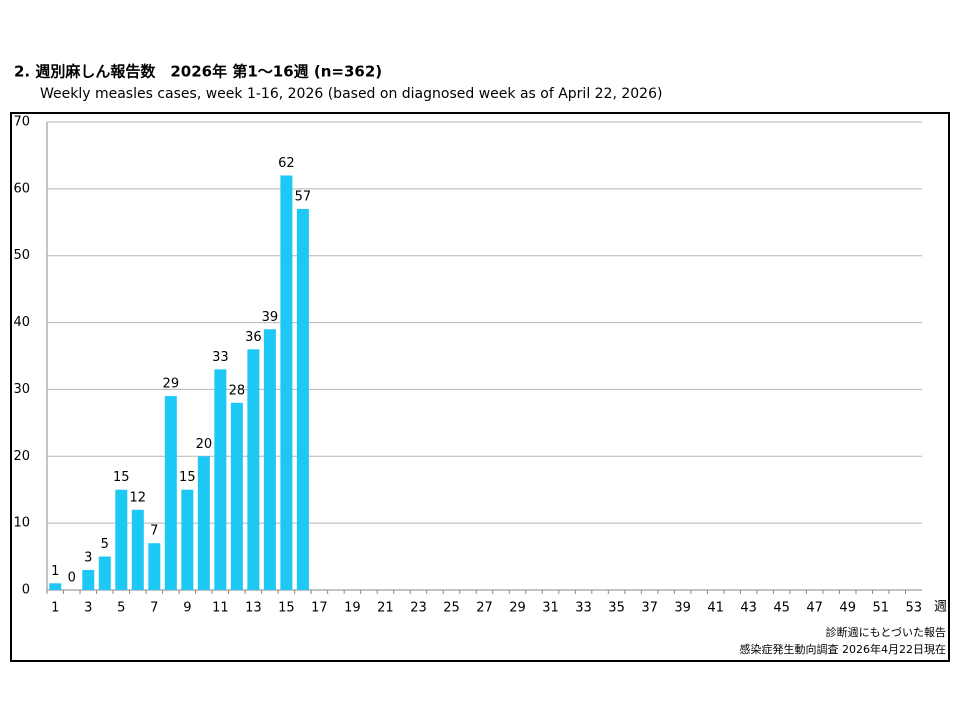 The image size is (960, 720). Describe the element at coordinates (940, 607) in the screenshot. I see `x-axis-label: 週` at that location.